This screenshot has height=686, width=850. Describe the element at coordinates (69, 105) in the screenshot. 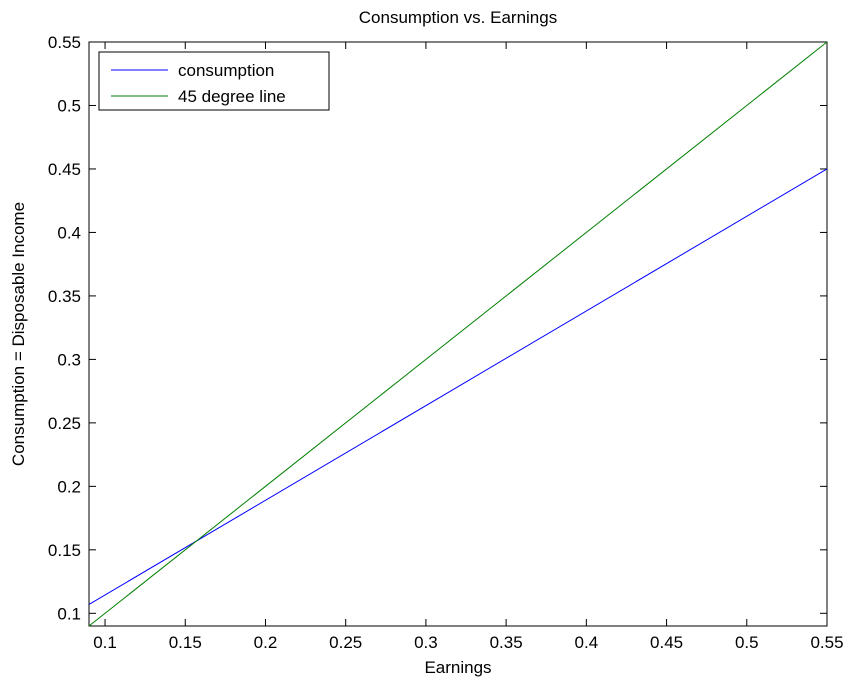

I see `y-tick-label: 0.5` at that location.